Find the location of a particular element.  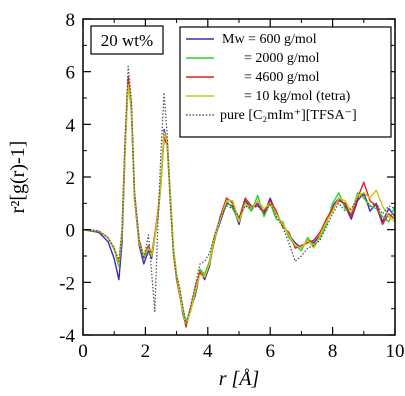

x-axis-label: r [Å] is located at coordinates (239, 379).